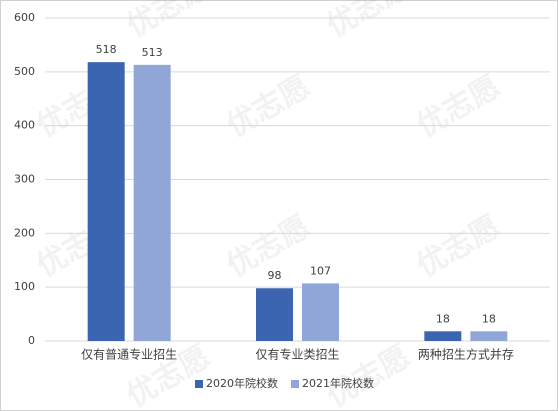 The width and height of the screenshot is (558, 411). Describe the element at coordinates (129, 354) in the screenshot. I see `x-tick-label: 仅有普通专业招生` at that location.